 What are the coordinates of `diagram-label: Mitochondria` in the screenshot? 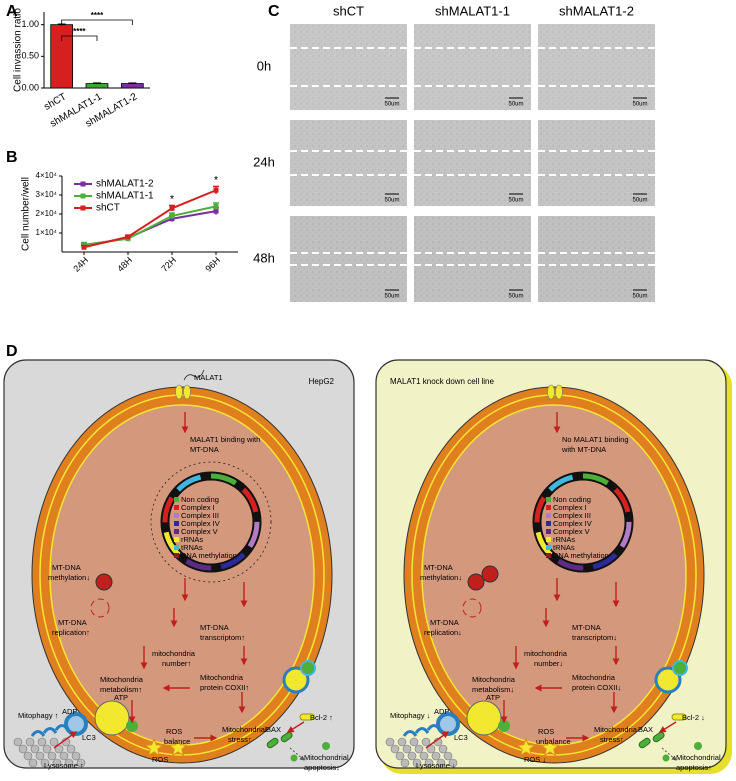 It's located at (222, 677).